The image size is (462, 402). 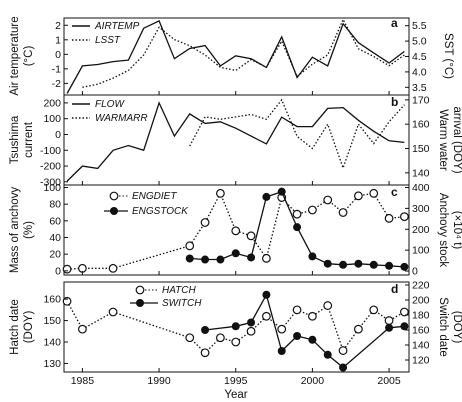 I want to click on panel-d-ylabel-left-line1: Hatch date, so click(x=15, y=327).